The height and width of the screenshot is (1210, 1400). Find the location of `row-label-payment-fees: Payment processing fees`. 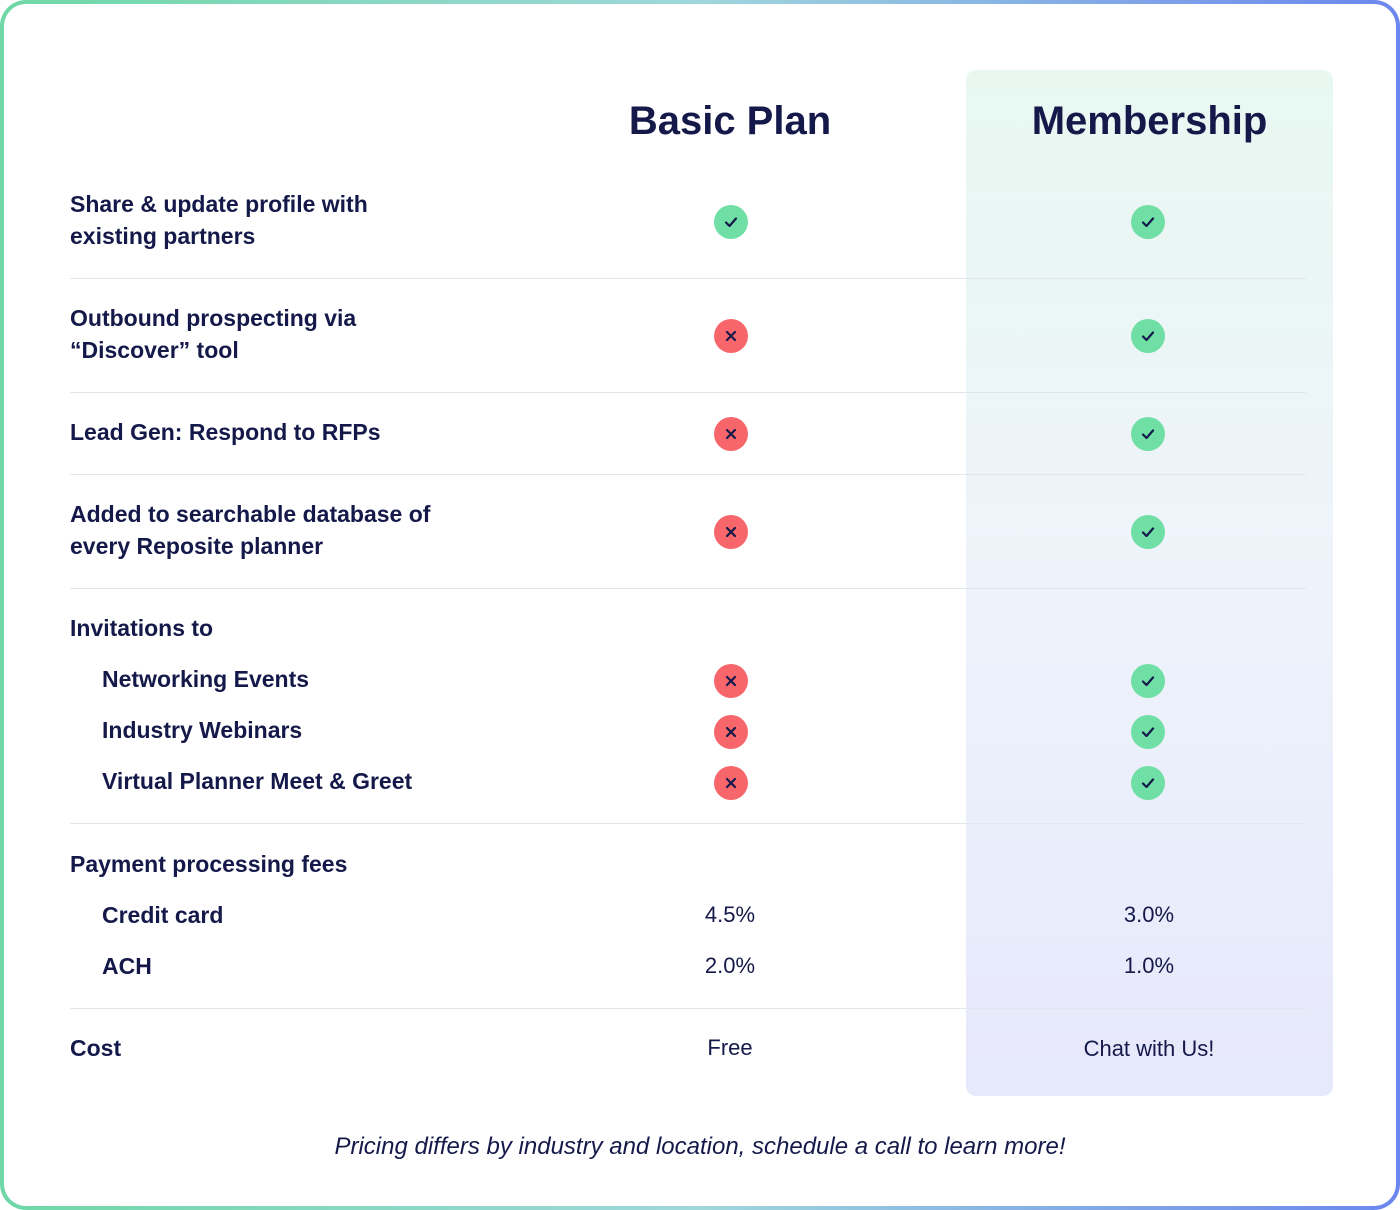

row-label-payment-fees: Payment processing fees is located at coordinates (209, 864).